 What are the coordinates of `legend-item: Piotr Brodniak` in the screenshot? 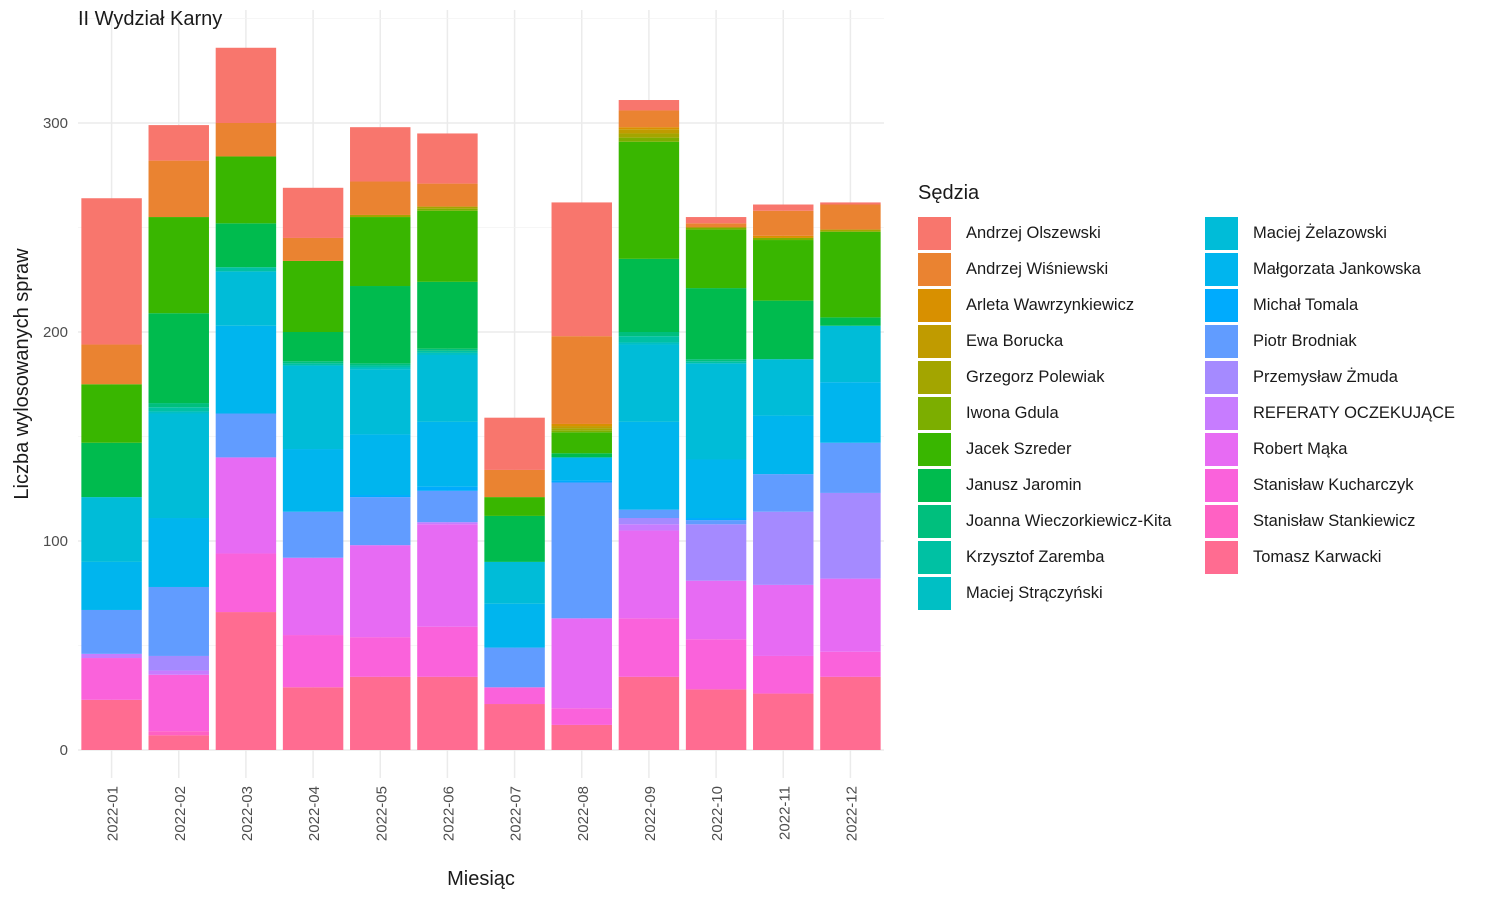 It's located at (1330, 341).